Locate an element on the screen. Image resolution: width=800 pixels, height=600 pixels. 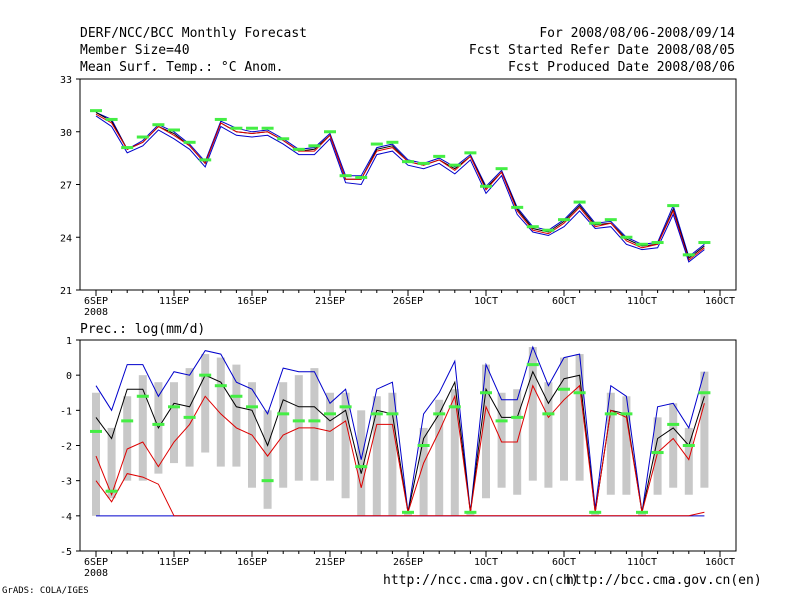
prec-ytick-label: -5 is located at coordinates (66, 552).